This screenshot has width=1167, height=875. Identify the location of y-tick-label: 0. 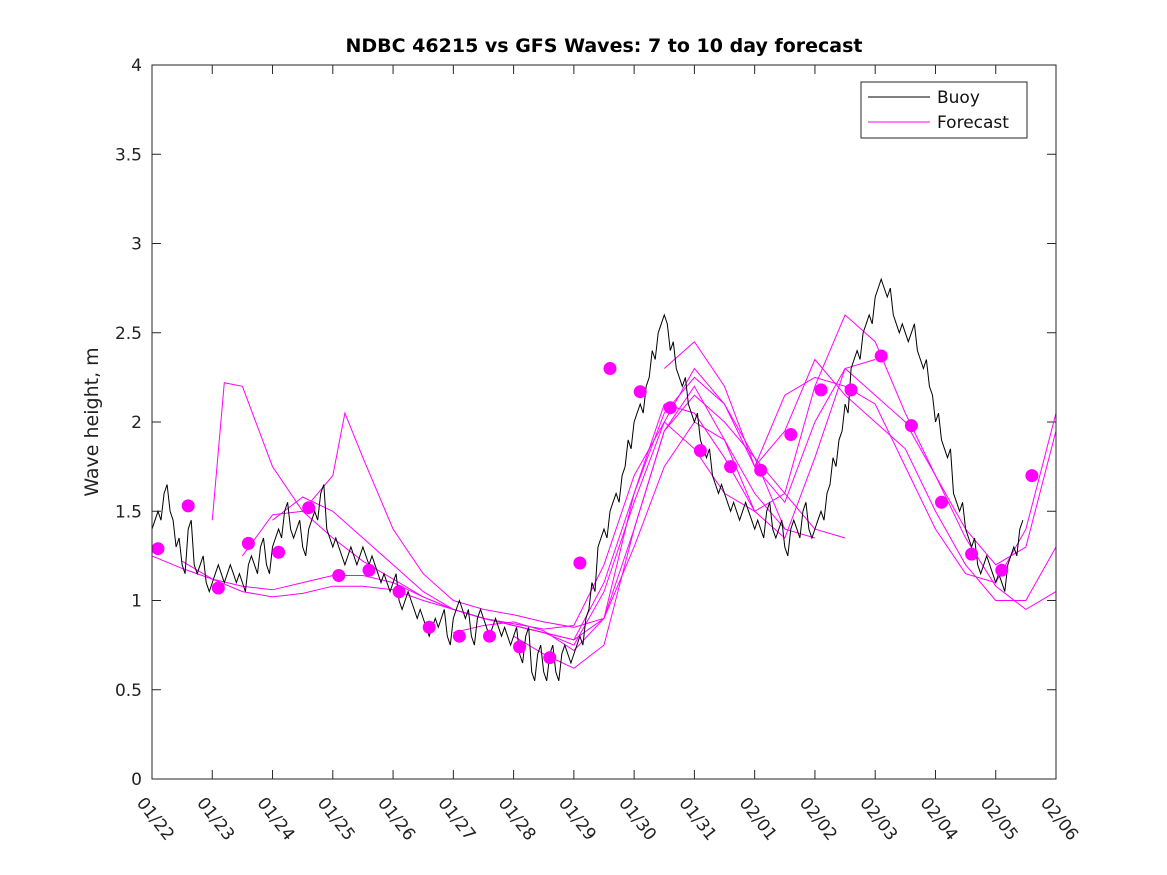
(136, 780).